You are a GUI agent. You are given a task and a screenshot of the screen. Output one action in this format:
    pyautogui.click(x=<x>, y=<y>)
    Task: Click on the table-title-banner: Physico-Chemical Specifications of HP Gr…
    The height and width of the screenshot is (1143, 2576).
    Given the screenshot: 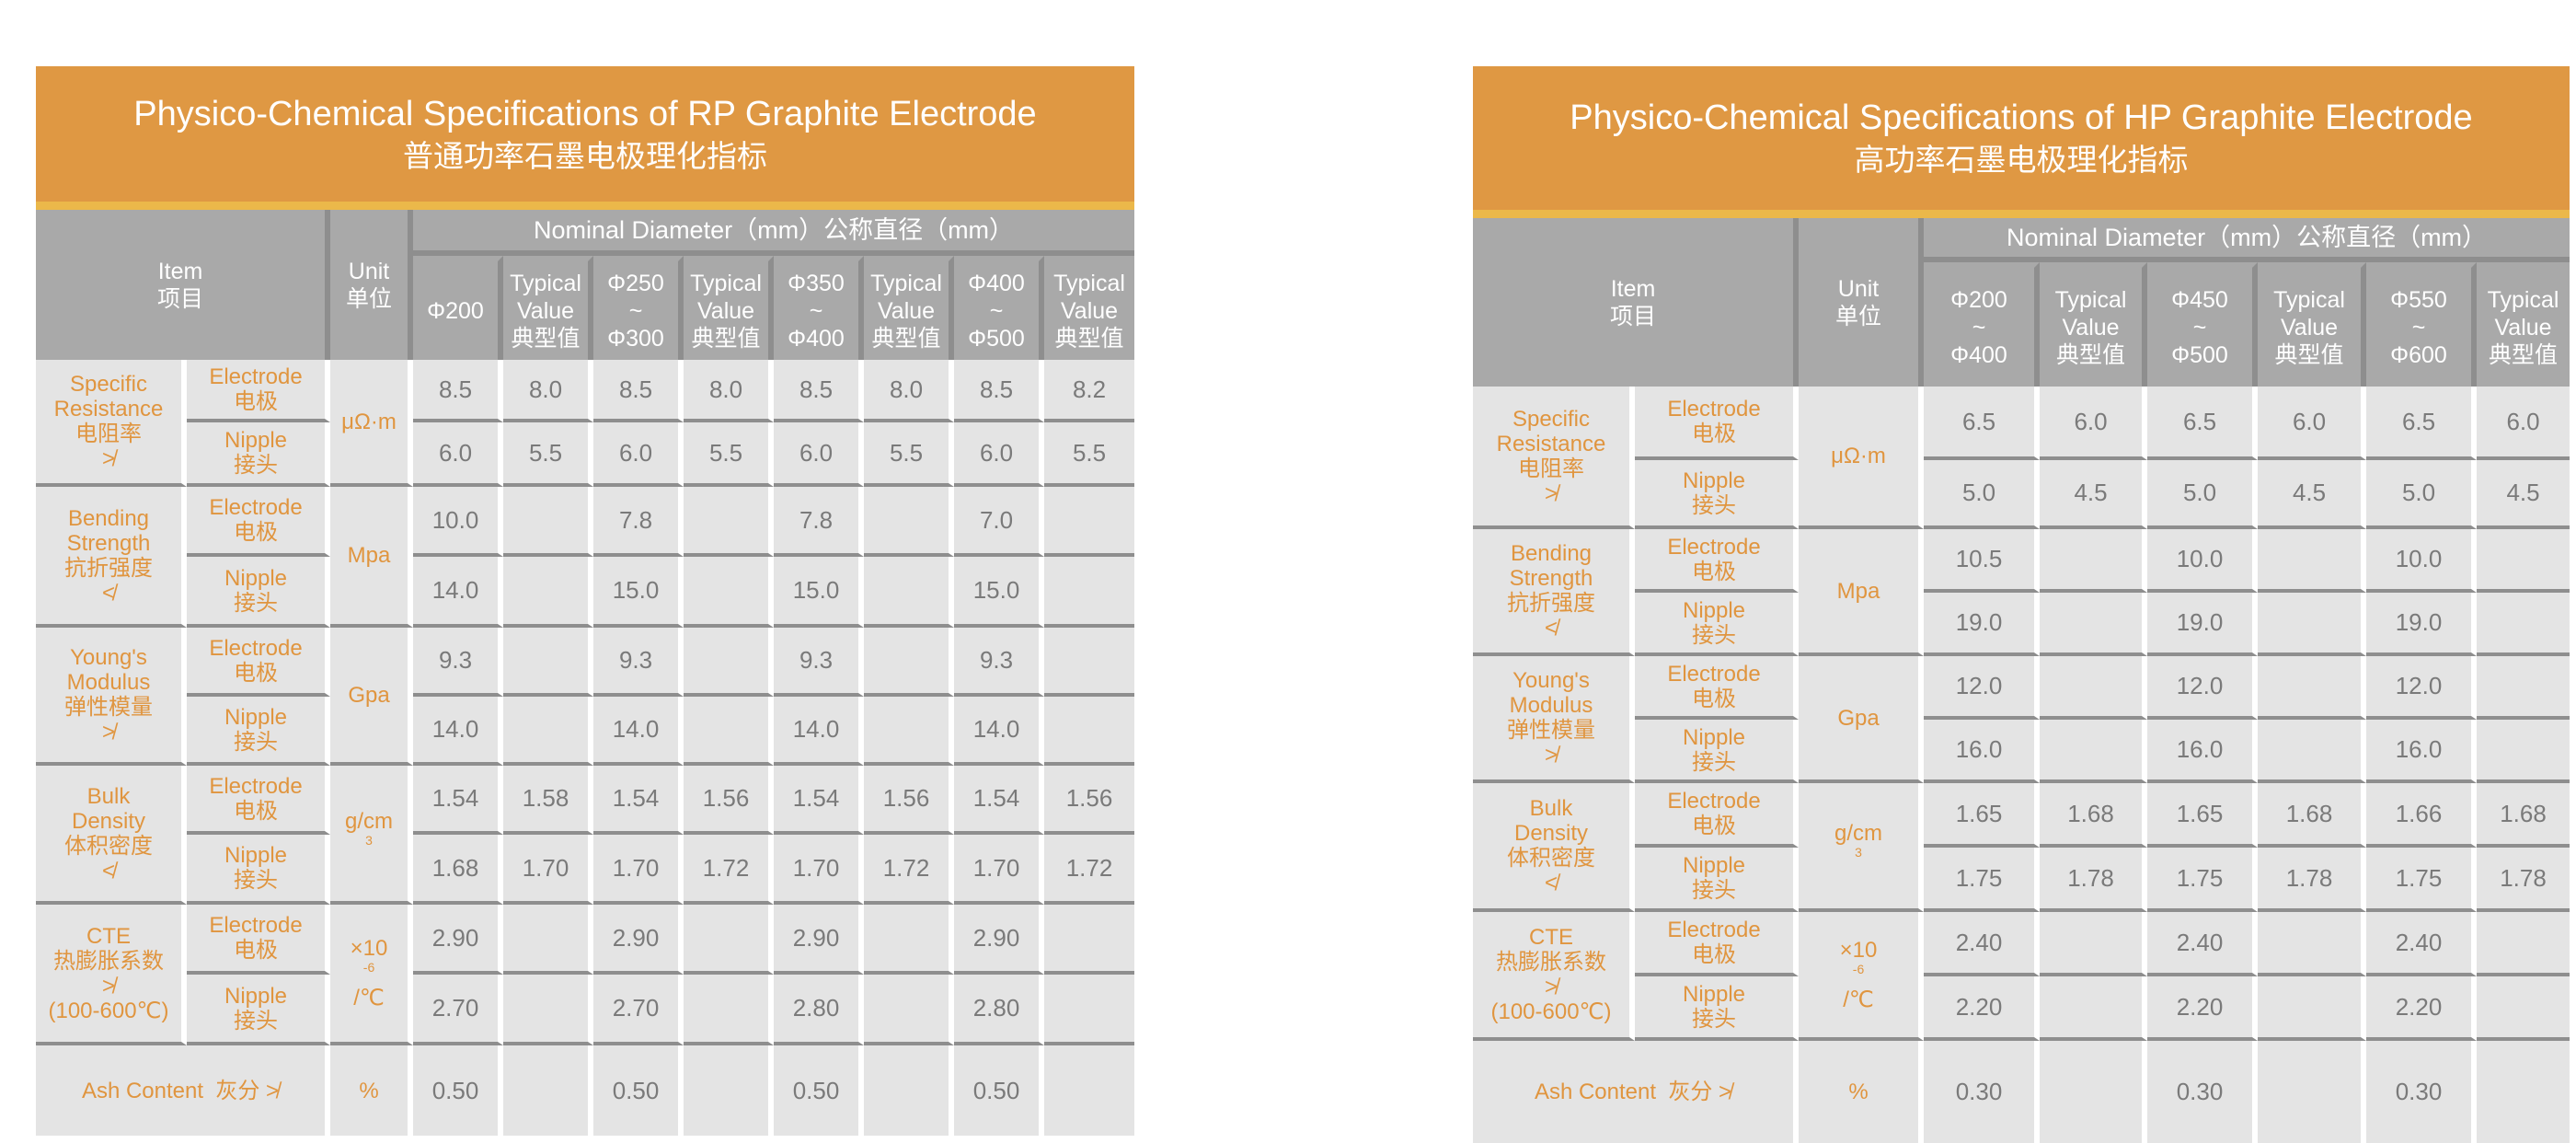 What is the action you would take?
    pyautogui.click(x=2021, y=138)
    